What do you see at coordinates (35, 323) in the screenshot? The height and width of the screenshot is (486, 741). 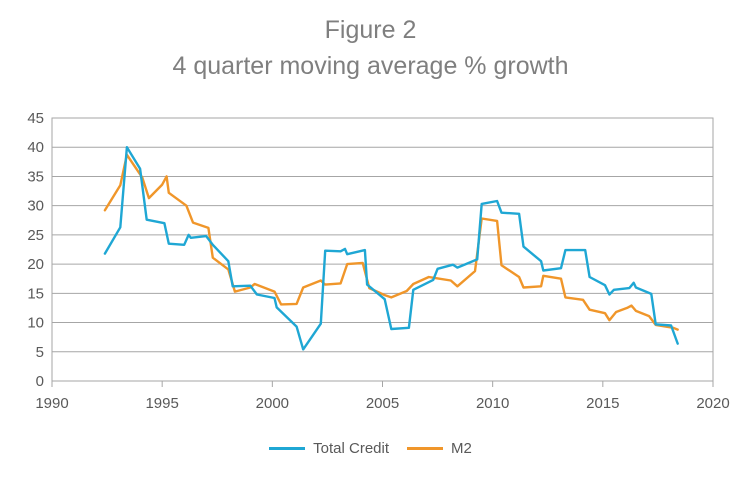 I see `y-tick-label: 10` at bounding box center [35, 323].